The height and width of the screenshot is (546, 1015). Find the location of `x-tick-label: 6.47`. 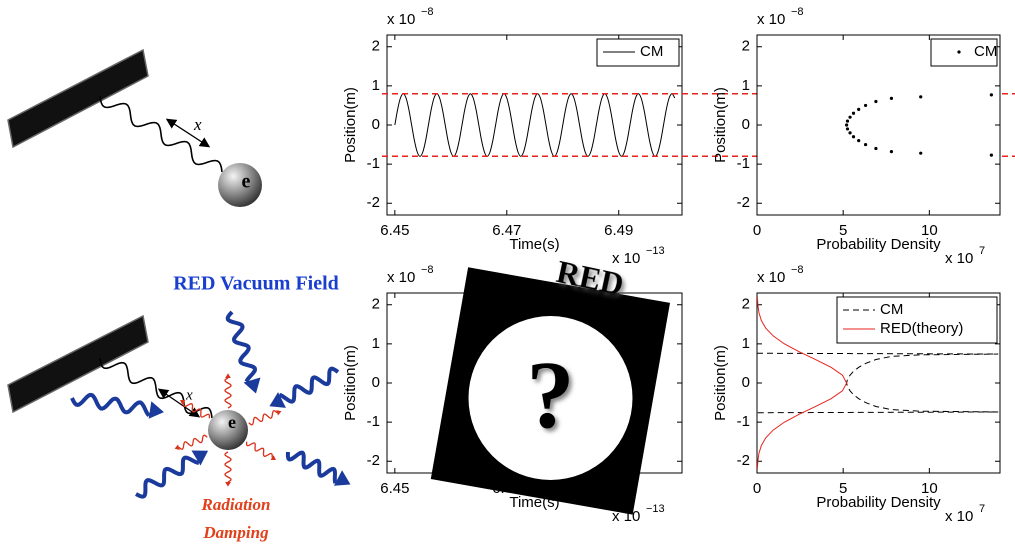

x-tick-label: 6.47 is located at coordinates (506, 230).